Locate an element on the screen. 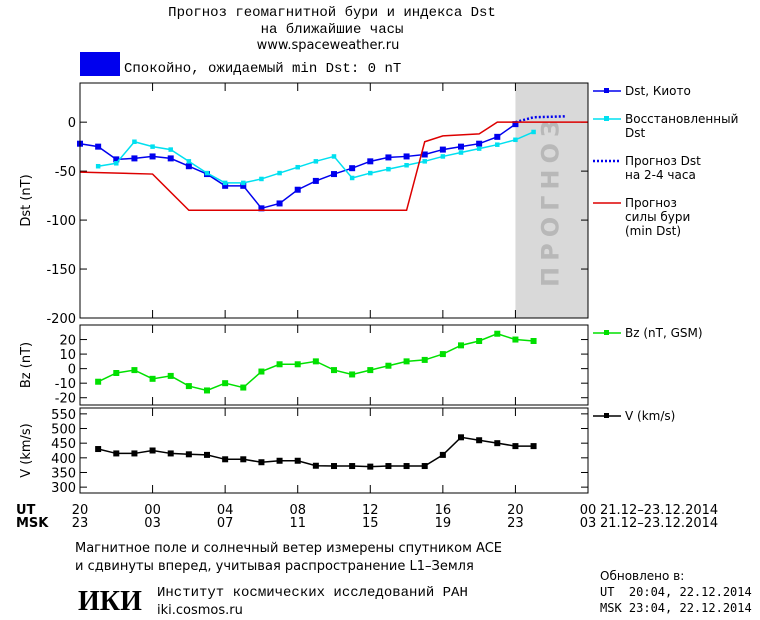 The width and height of the screenshot is (760, 620). text-line: (min Dst) is located at coordinates (653, 231).